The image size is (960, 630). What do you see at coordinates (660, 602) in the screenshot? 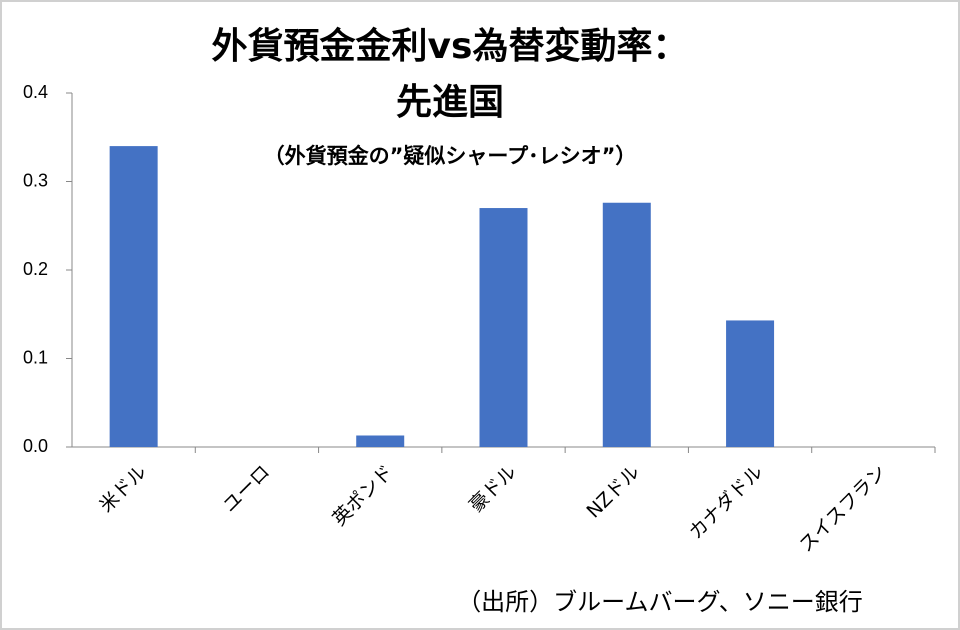
I see `source-note: （出所）ブルームバーグ、ソニー銀行` at bounding box center [660, 602].